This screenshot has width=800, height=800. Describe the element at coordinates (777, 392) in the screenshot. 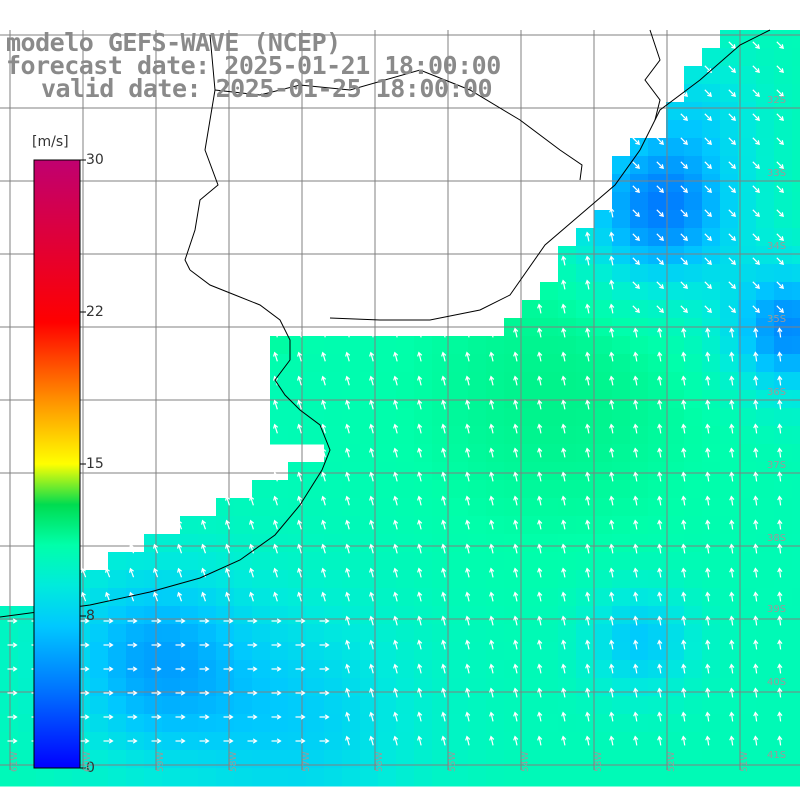

I see `lat-label-36s: 36S` at that location.